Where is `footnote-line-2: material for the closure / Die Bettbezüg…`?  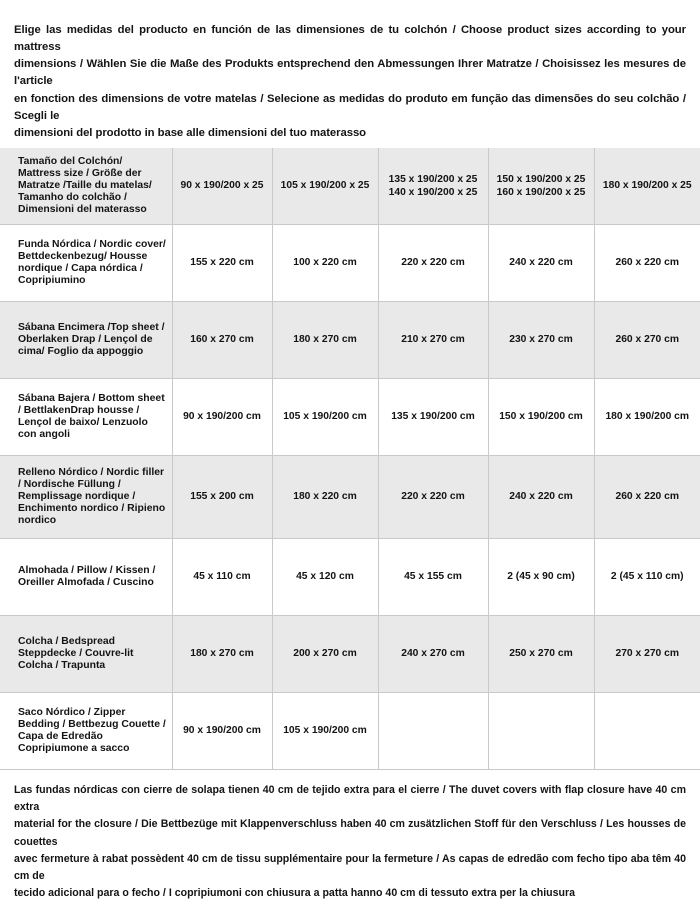 footnote-line-2: material for the closure / Die Bettbezüg… is located at coordinates (350, 833).